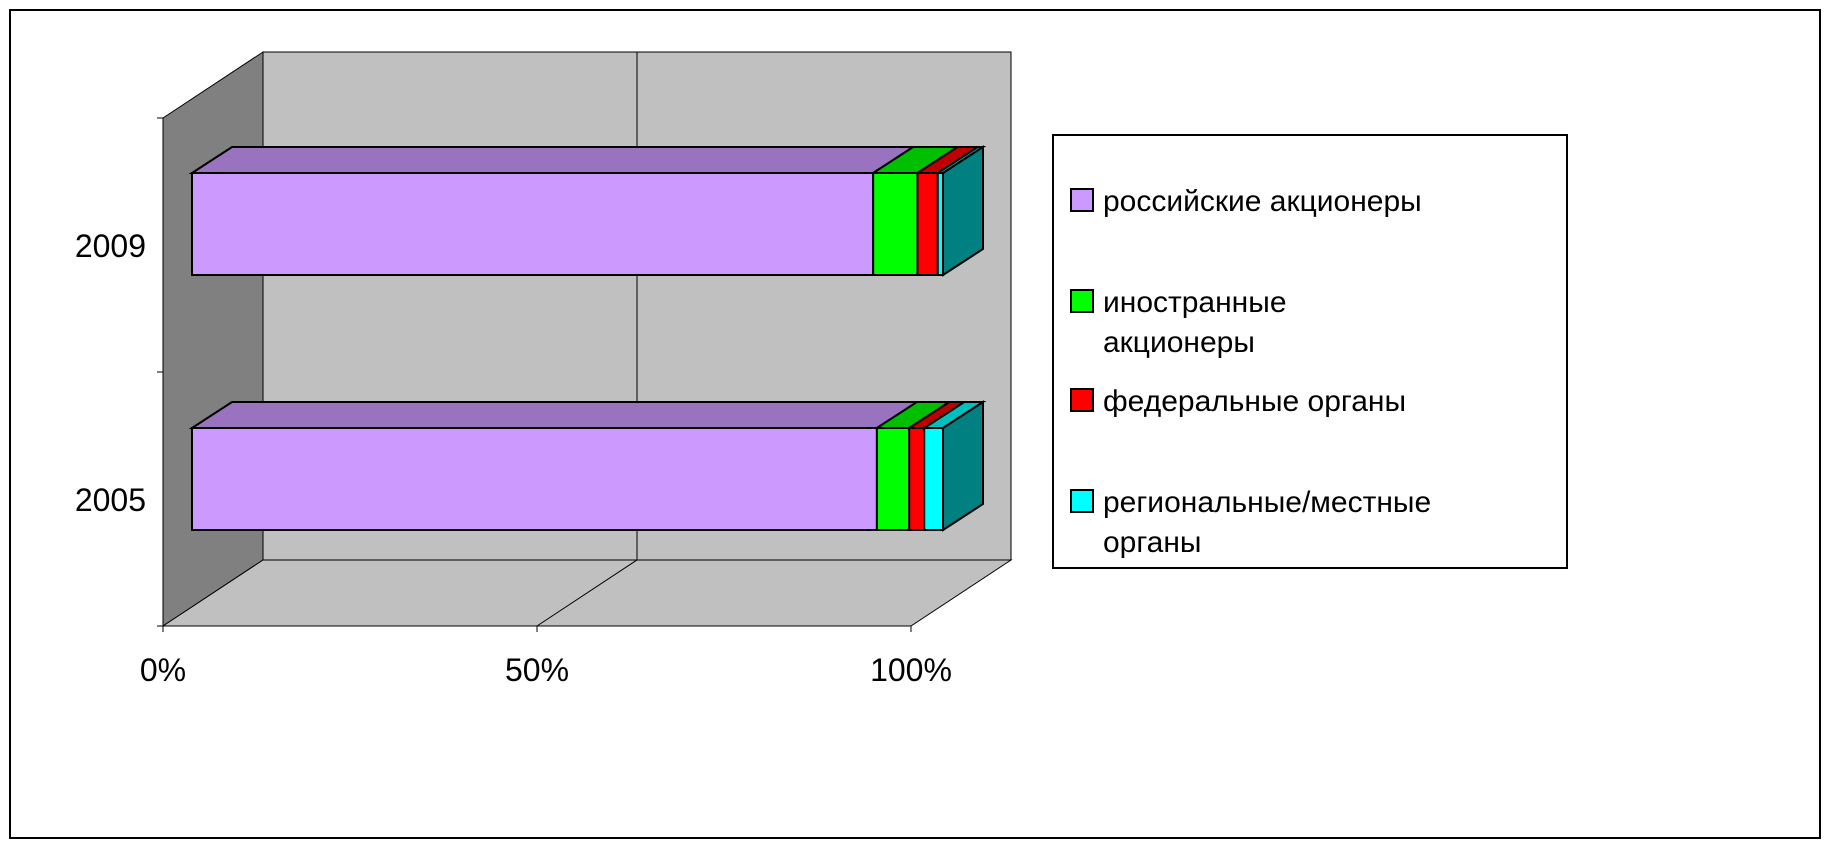 The width and height of the screenshot is (1830, 846). I want to click on legend-swatch-federal, so click(1082, 400).